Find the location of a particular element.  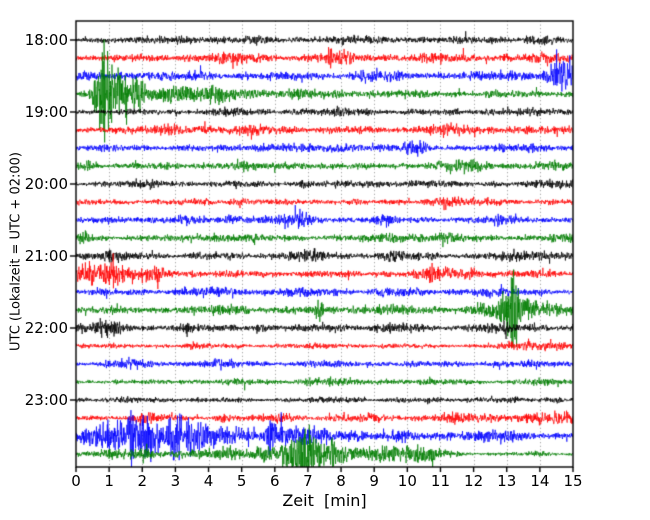

x-tick-label: 0 is located at coordinates (76, 481).